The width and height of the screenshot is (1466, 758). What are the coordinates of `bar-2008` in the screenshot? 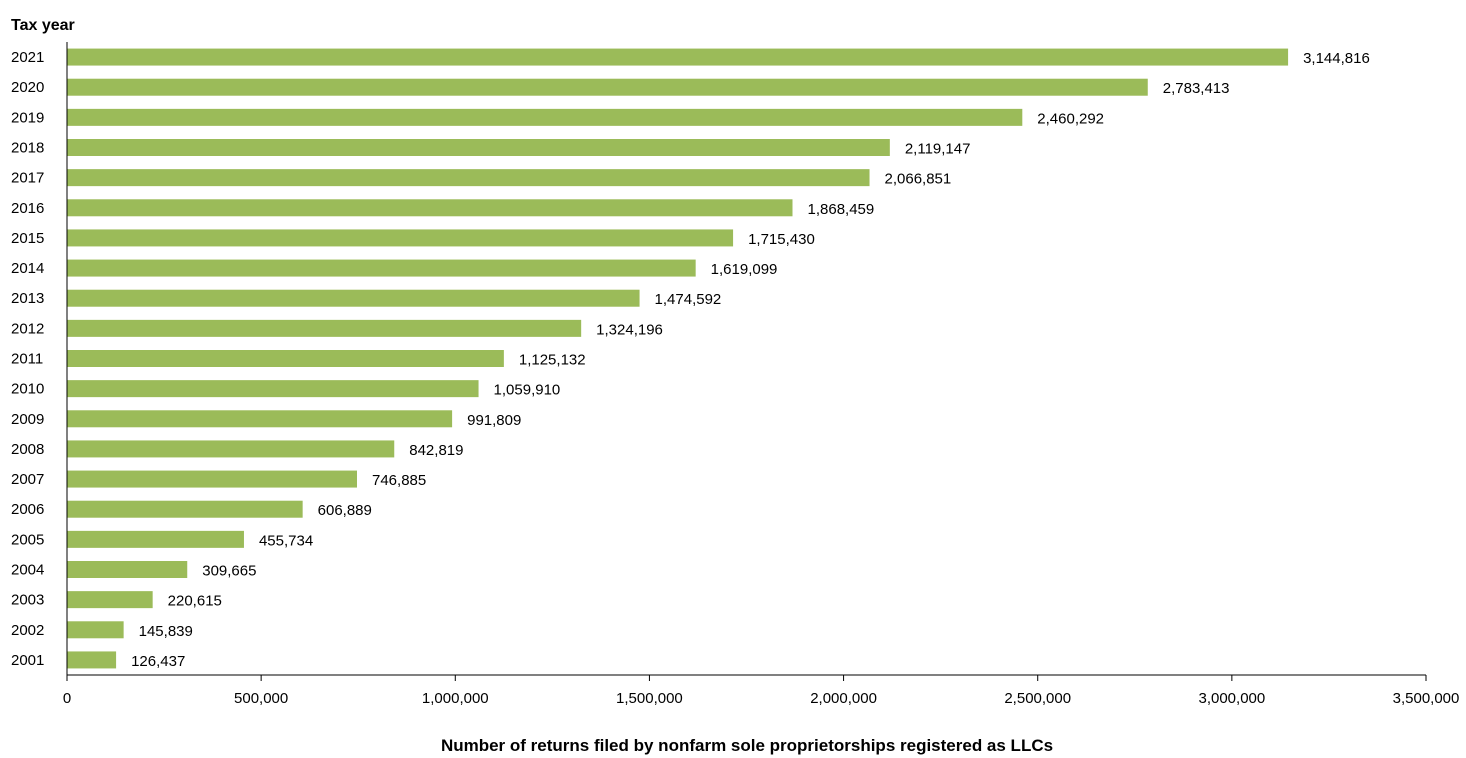 It's located at (231, 449).